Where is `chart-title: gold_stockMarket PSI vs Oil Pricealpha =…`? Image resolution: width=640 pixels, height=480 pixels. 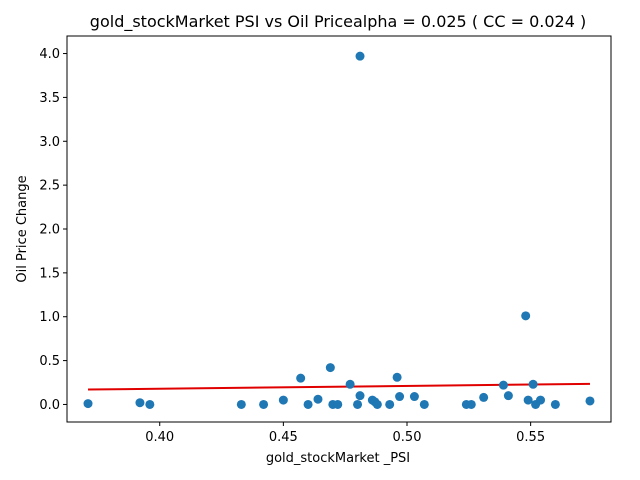 chart-title: gold_stockMarket PSI vs Oil Pricealpha =… is located at coordinates (338, 22).